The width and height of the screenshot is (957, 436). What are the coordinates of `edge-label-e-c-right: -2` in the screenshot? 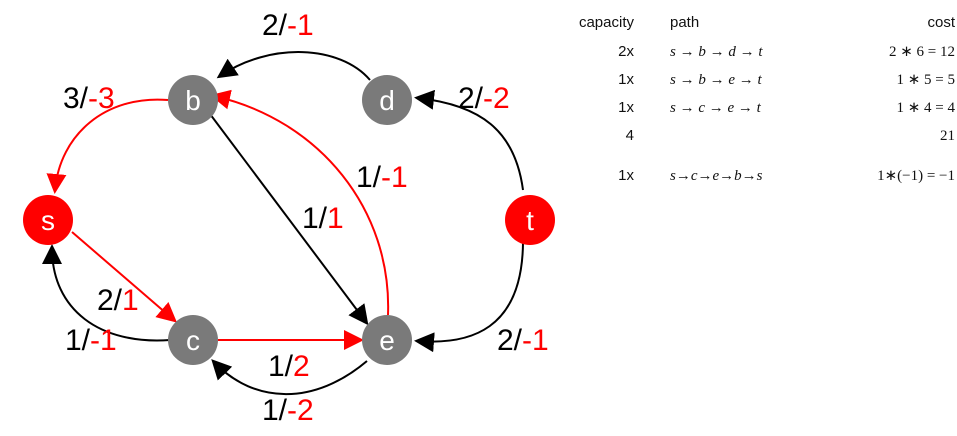 It's located at (300, 410).